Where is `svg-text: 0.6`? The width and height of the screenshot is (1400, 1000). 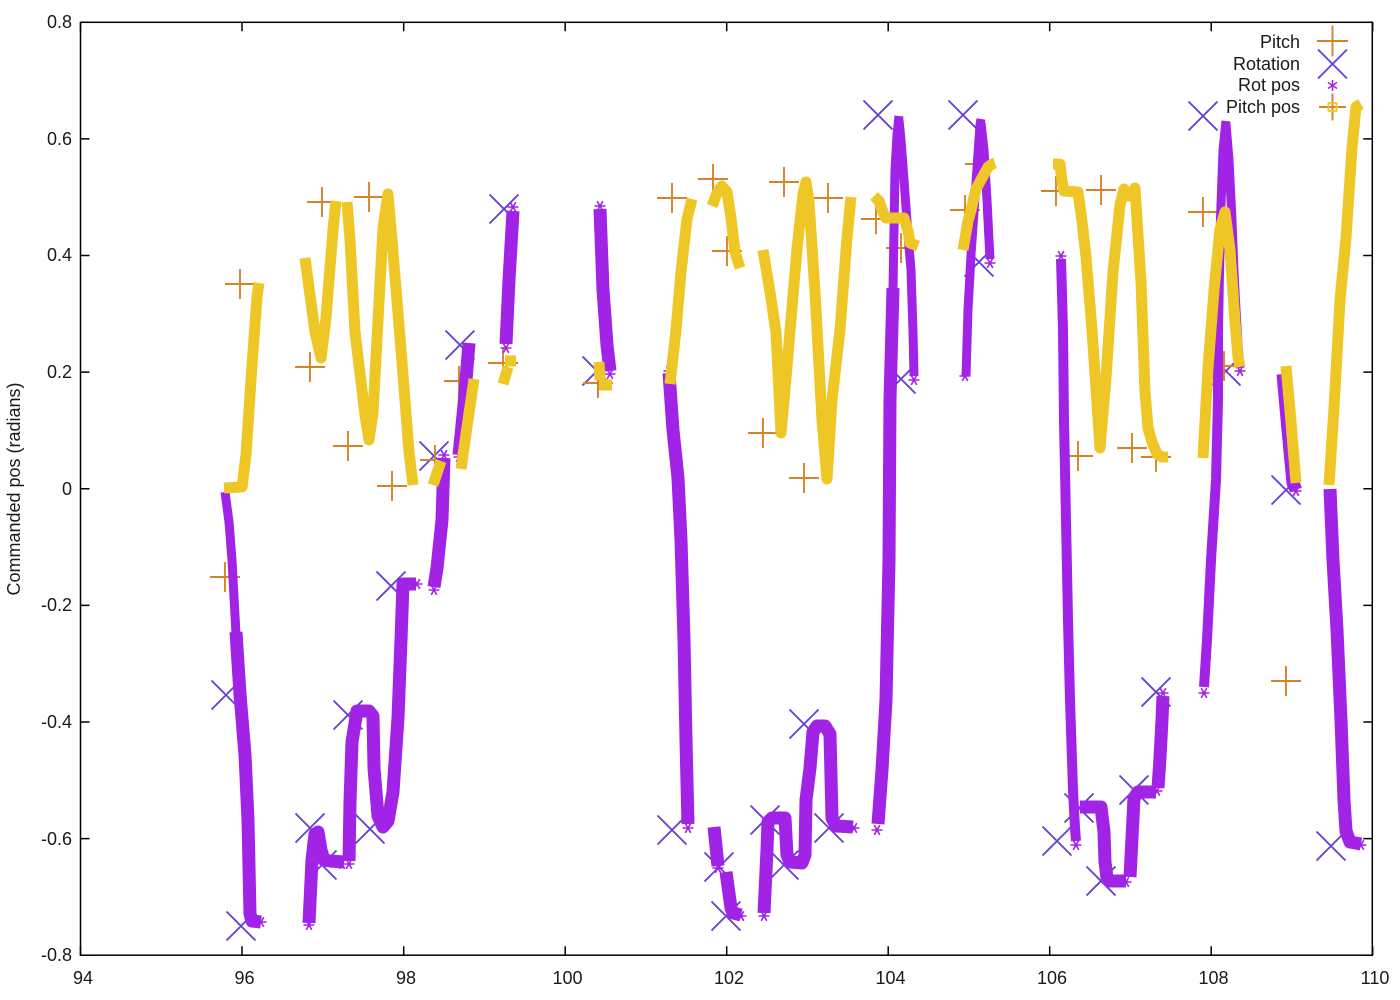
svg-text: 0.6 is located at coordinates (59, 139).